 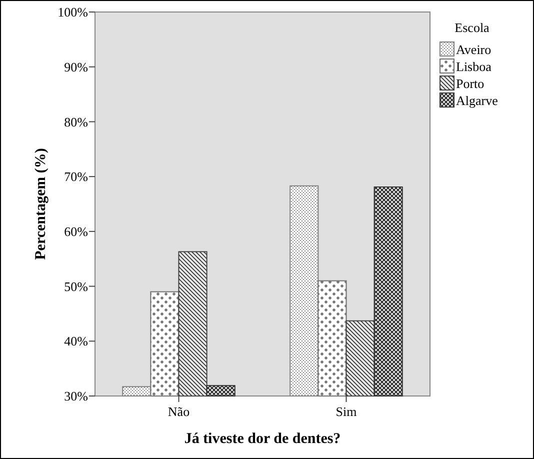 I want to click on y-tick-label: 70%, so click(x=76, y=176).